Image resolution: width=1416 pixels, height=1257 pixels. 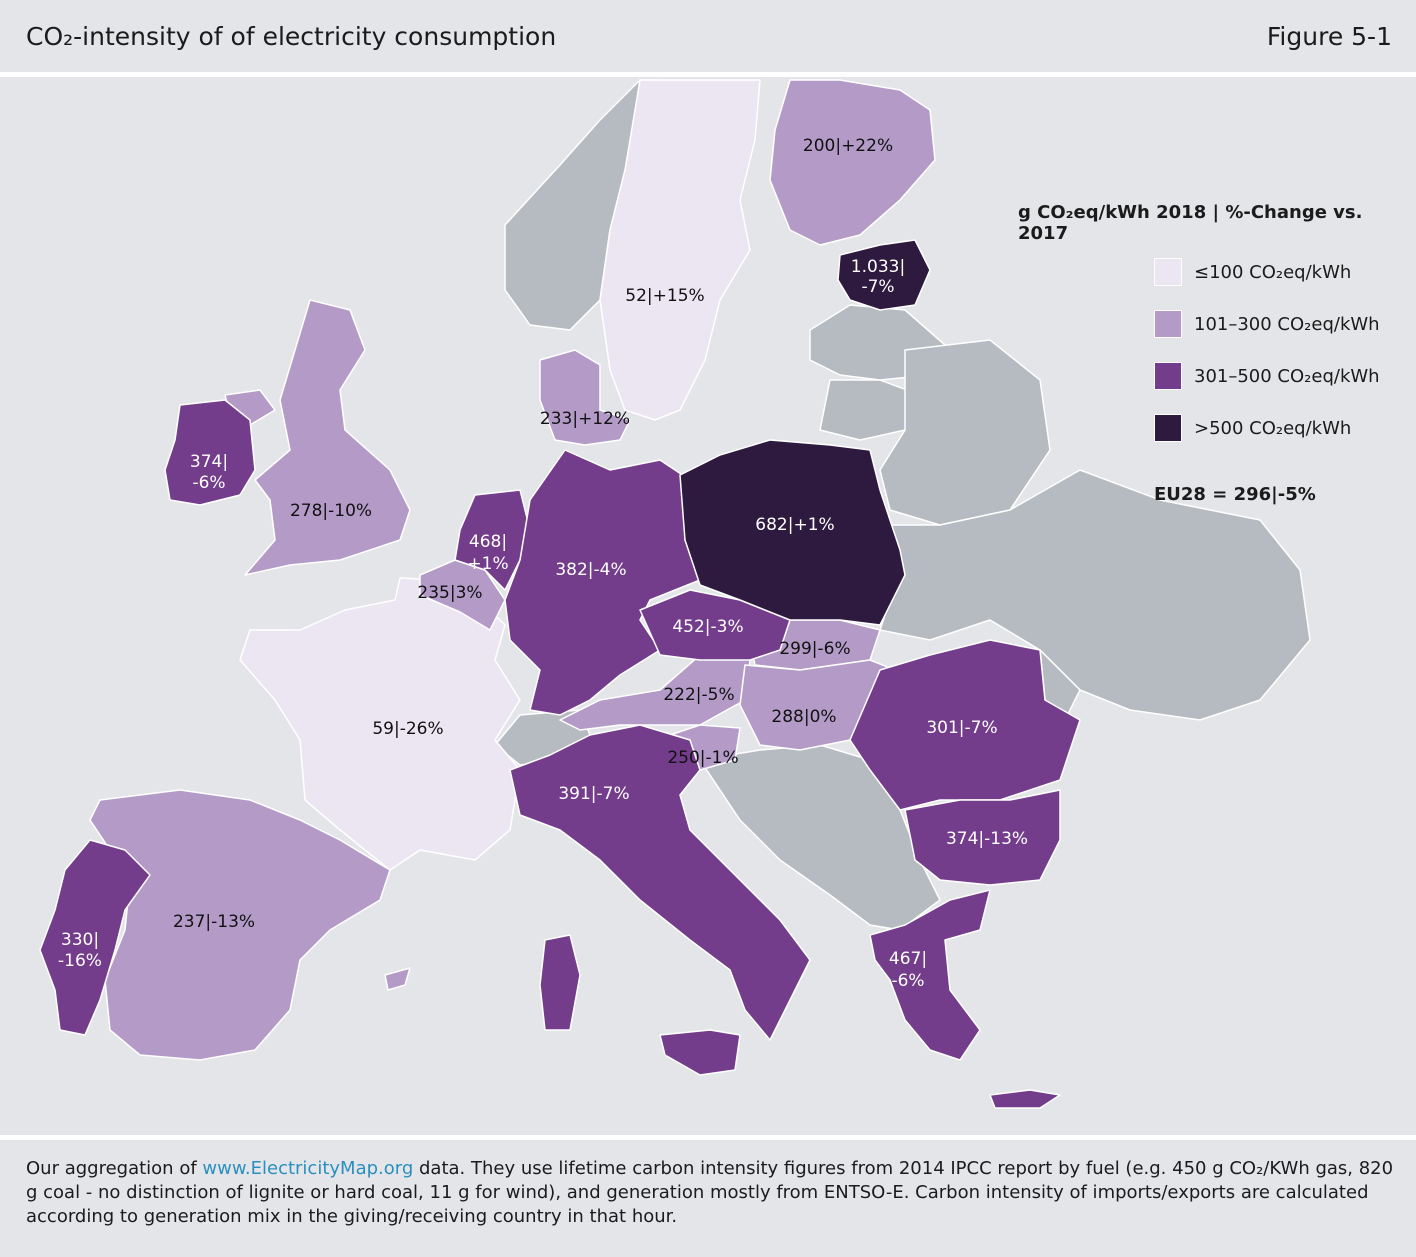 I want to click on bulgaria-shape, so click(x=982, y=837).